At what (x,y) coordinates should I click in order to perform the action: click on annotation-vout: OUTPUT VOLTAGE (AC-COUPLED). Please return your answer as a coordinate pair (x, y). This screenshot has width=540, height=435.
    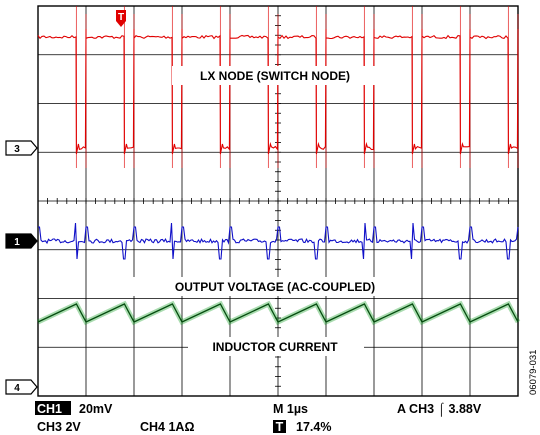
    Looking at the image, I should click on (272, 286).